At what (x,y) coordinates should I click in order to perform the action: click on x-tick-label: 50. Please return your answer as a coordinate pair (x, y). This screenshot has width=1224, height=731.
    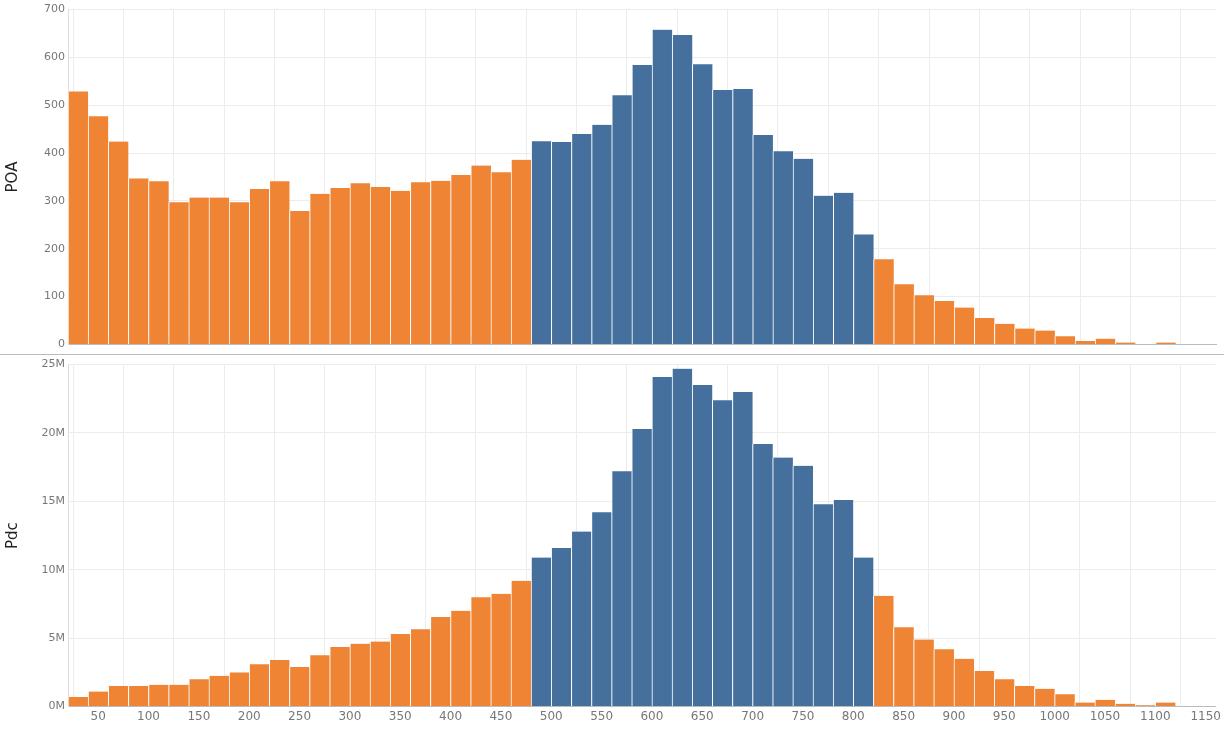
    Looking at the image, I should click on (98, 715).